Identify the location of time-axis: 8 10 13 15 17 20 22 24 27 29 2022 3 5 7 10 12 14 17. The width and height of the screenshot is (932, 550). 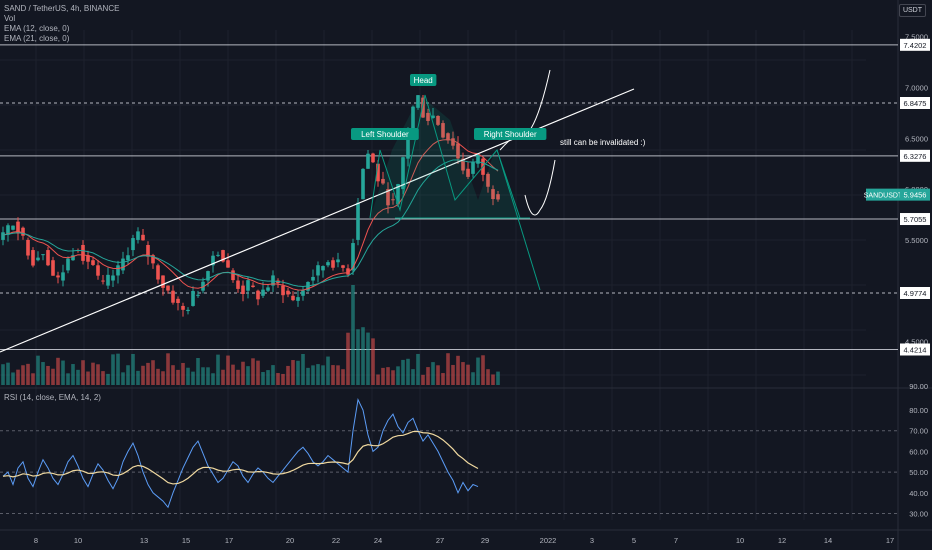
(464, 540).